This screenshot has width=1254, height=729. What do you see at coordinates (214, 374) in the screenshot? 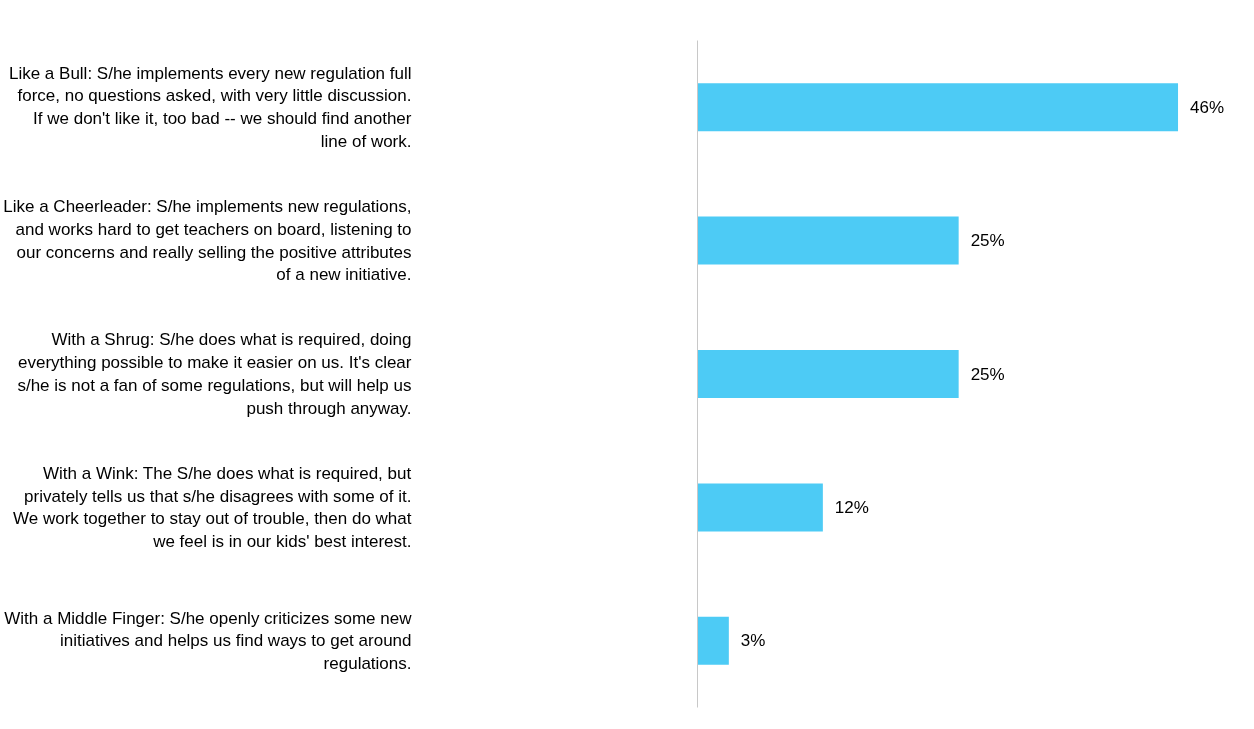
I see `y-tick-label: With a Shrug: S/he does what is required, doing everything possible to make it easier on us. It's clear s/he is not a fan of some regulations, but will help us push through anyway.` at bounding box center [214, 374].